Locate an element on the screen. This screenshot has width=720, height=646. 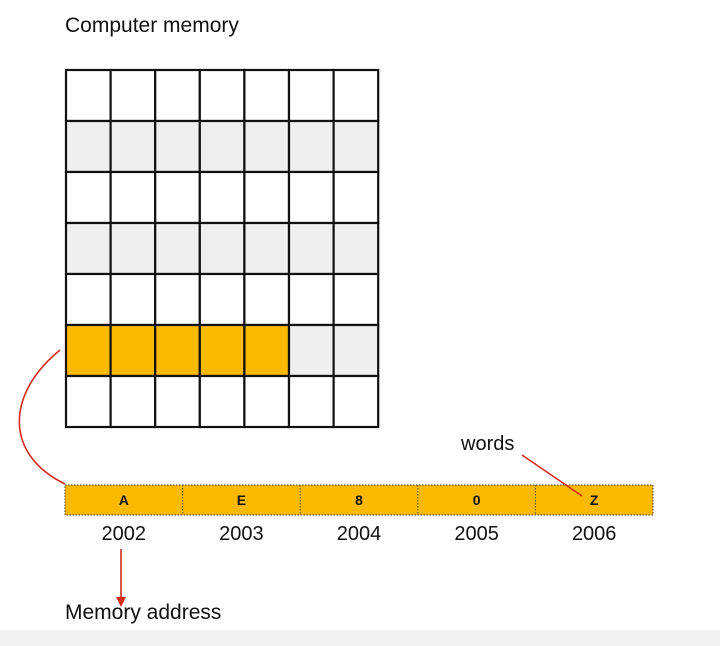
footer-band is located at coordinates (360, 638).